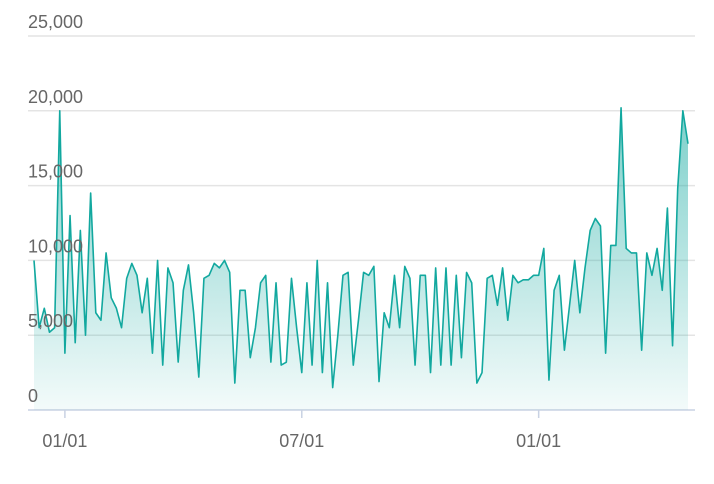 This screenshot has height=484, width=714. I want to click on y-tick-label: 15,000, so click(55, 172).